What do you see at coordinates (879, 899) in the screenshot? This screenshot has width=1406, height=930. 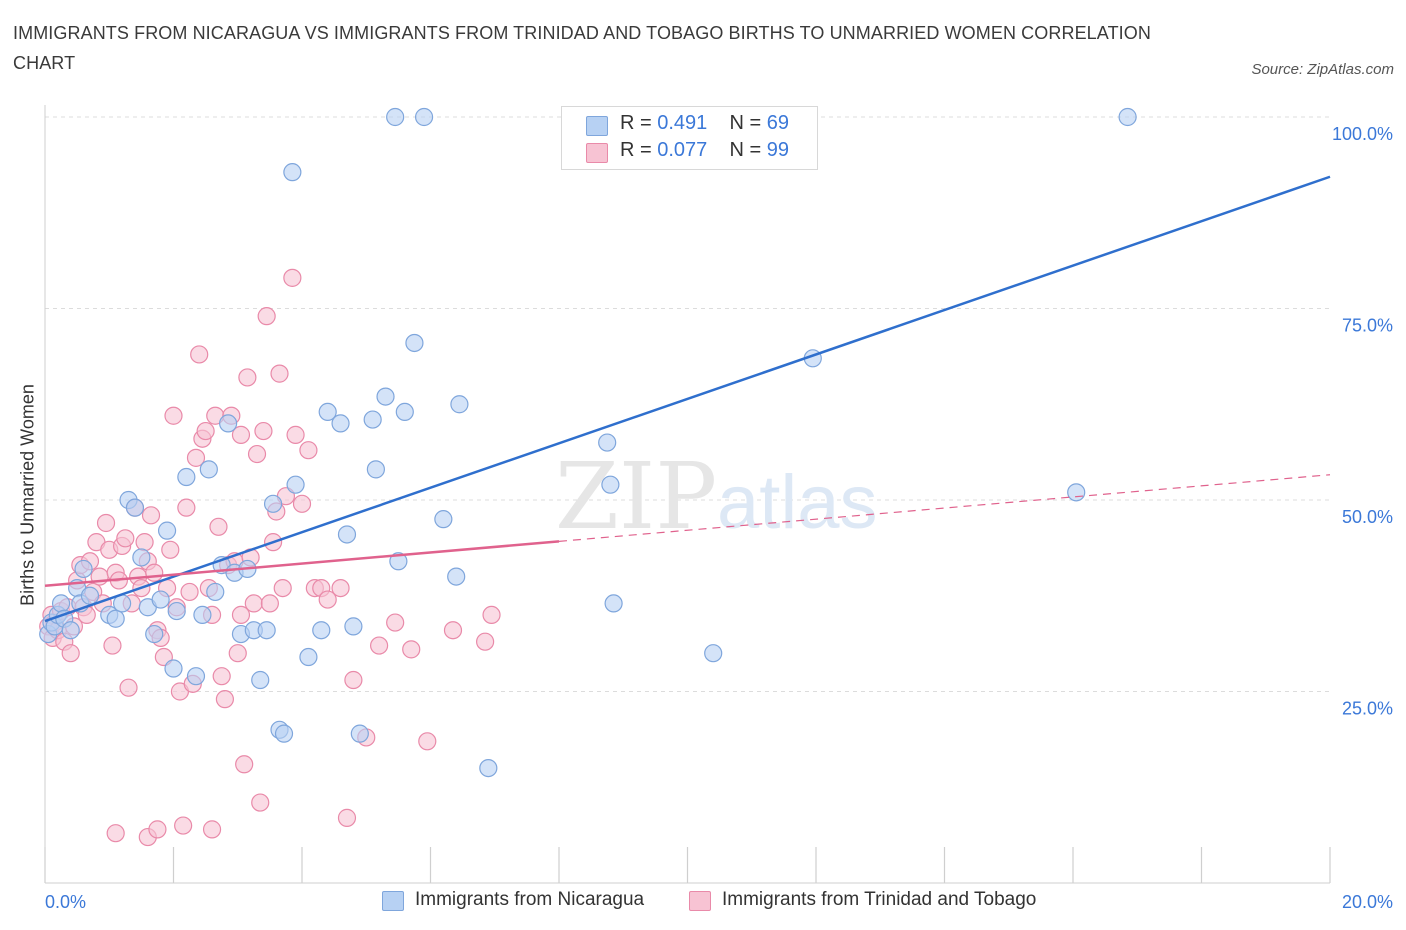 I see `legend-label-trinidad: Immigrants from Trinidad and Tobago` at bounding box center [879, 899].